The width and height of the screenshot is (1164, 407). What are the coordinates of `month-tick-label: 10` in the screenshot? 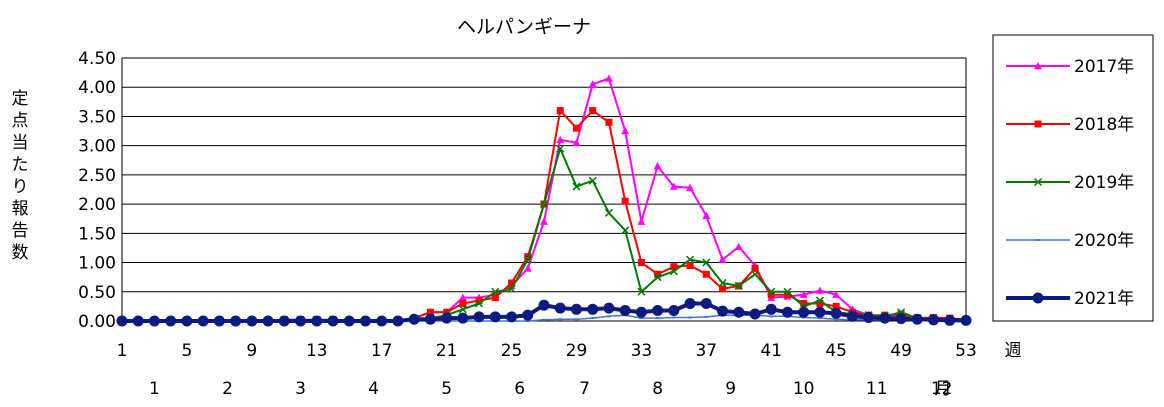 It's located at (804, 389).